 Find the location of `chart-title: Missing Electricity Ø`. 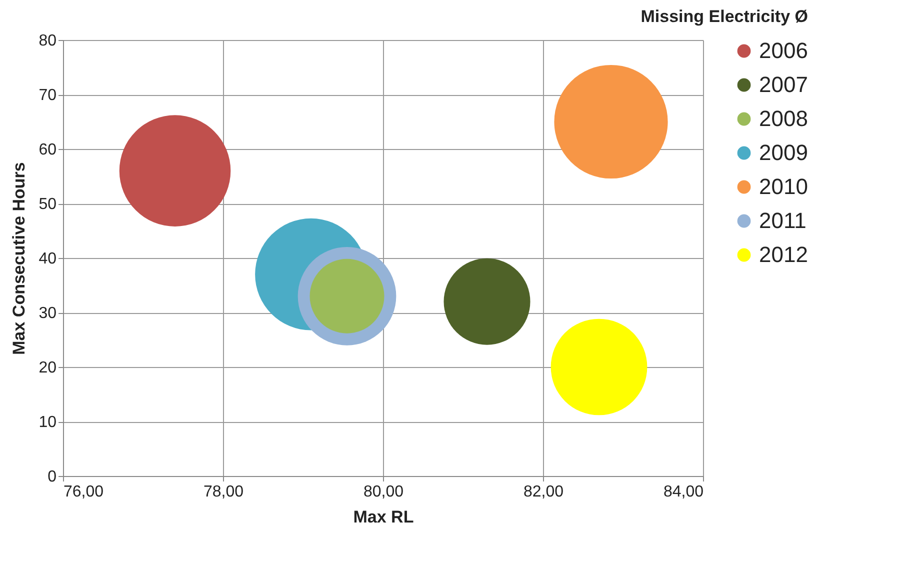

chart-title: Missing Electricity Ø is located at coordinates (724, 16).